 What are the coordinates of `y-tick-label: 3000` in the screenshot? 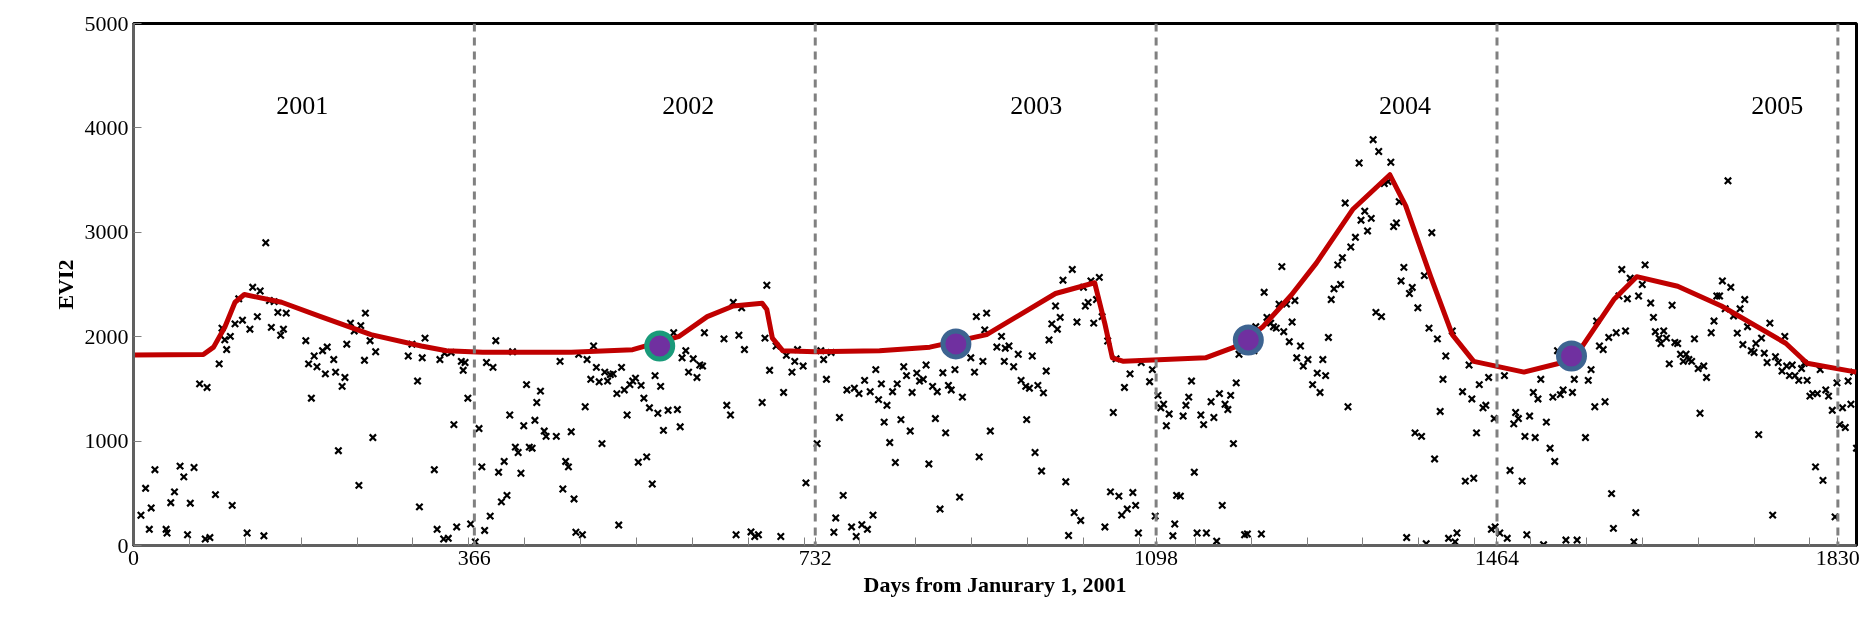 It's located at (106, 232).